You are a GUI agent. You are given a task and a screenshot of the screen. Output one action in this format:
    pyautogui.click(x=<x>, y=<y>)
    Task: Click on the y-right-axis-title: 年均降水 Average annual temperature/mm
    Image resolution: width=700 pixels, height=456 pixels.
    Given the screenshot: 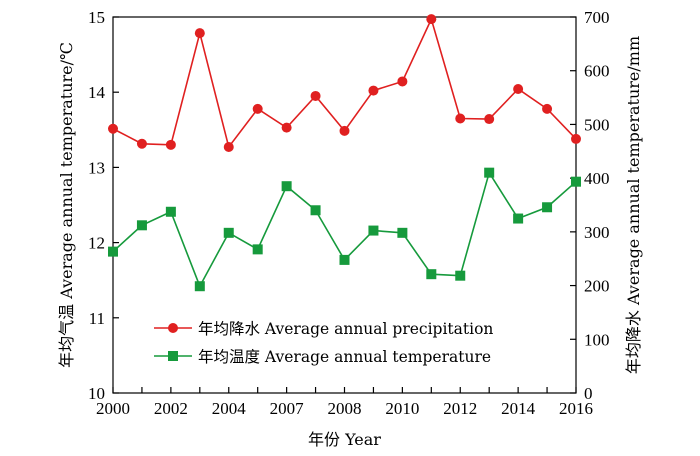 What is the action you would take?
    pyautogui.click(x=633, y=205)
    